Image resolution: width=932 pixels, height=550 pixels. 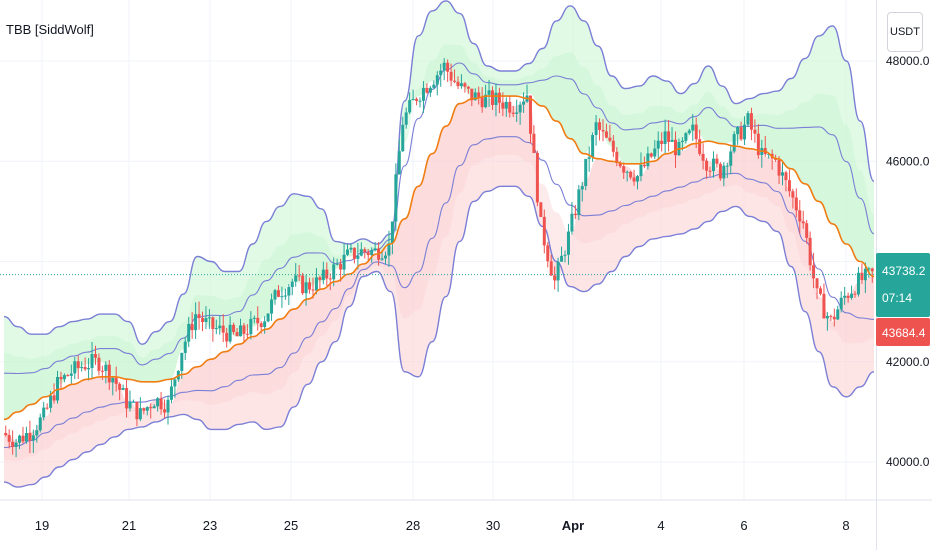 What do you see at coordinates (210, 525) in the screenshot?
I see `x-tick-label: 23` at bounding box center [210, 525].